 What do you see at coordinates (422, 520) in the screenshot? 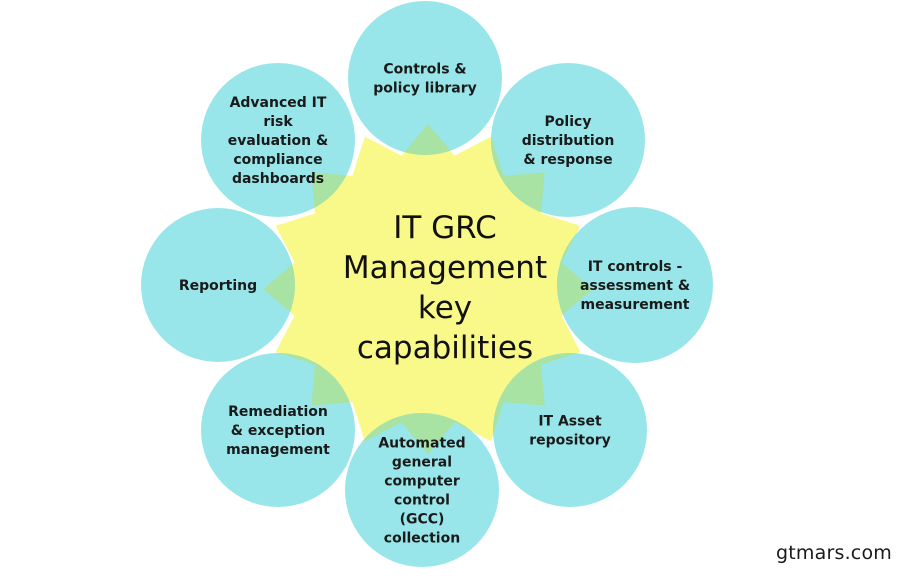
I see `capability-label-line: (GCC)` at bounding box center [422, 520].